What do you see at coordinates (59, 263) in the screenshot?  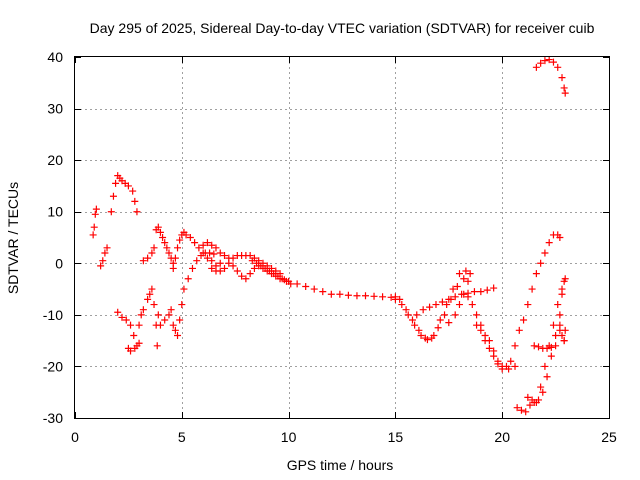 I see `y-tick-label: 0` at bounding box center [59, 263].